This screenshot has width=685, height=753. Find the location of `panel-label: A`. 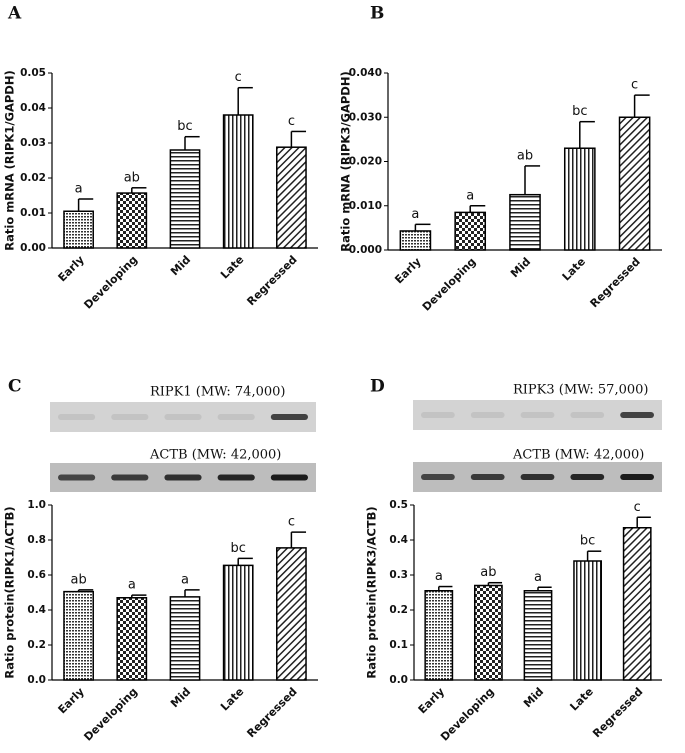

panel-label: A is located at coordinates (14, 14).